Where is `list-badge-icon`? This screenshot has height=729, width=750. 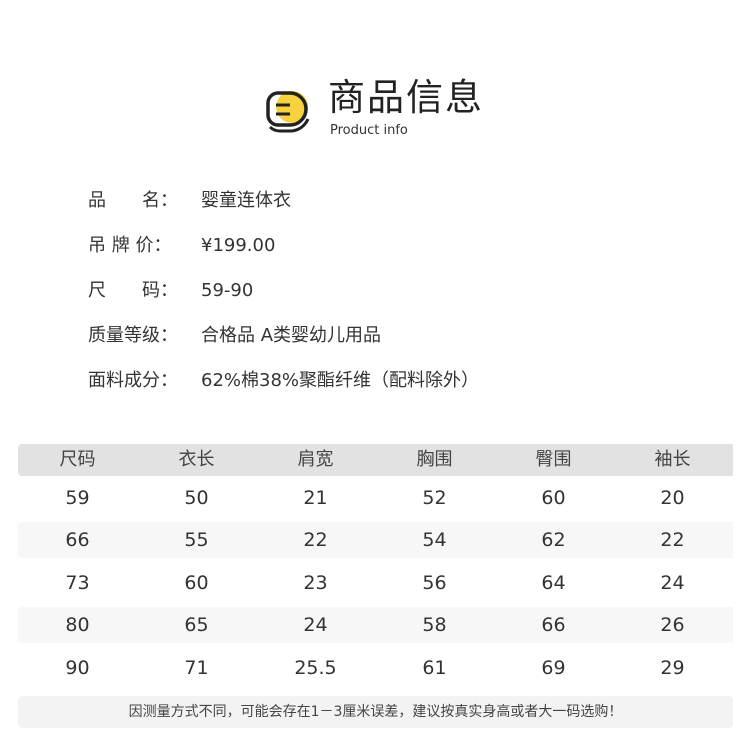
list-badge-icon is located at coordinates (288, 112).